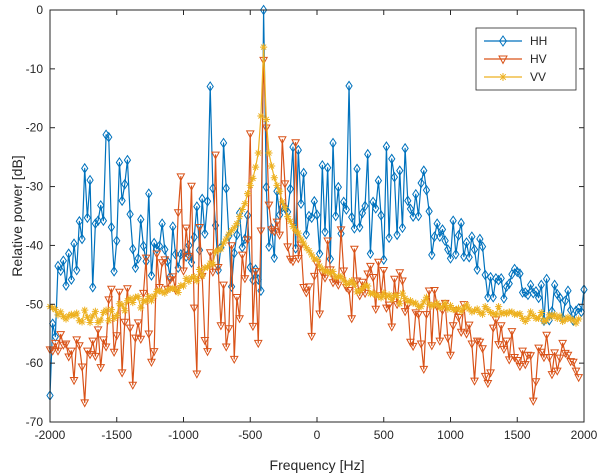 The width and height of the screenshot is (600, 476). What do you see at coordinates (116, 435) in the screenshot?
I see `x-tick-label: -1500` at bounding box center [116, 435].